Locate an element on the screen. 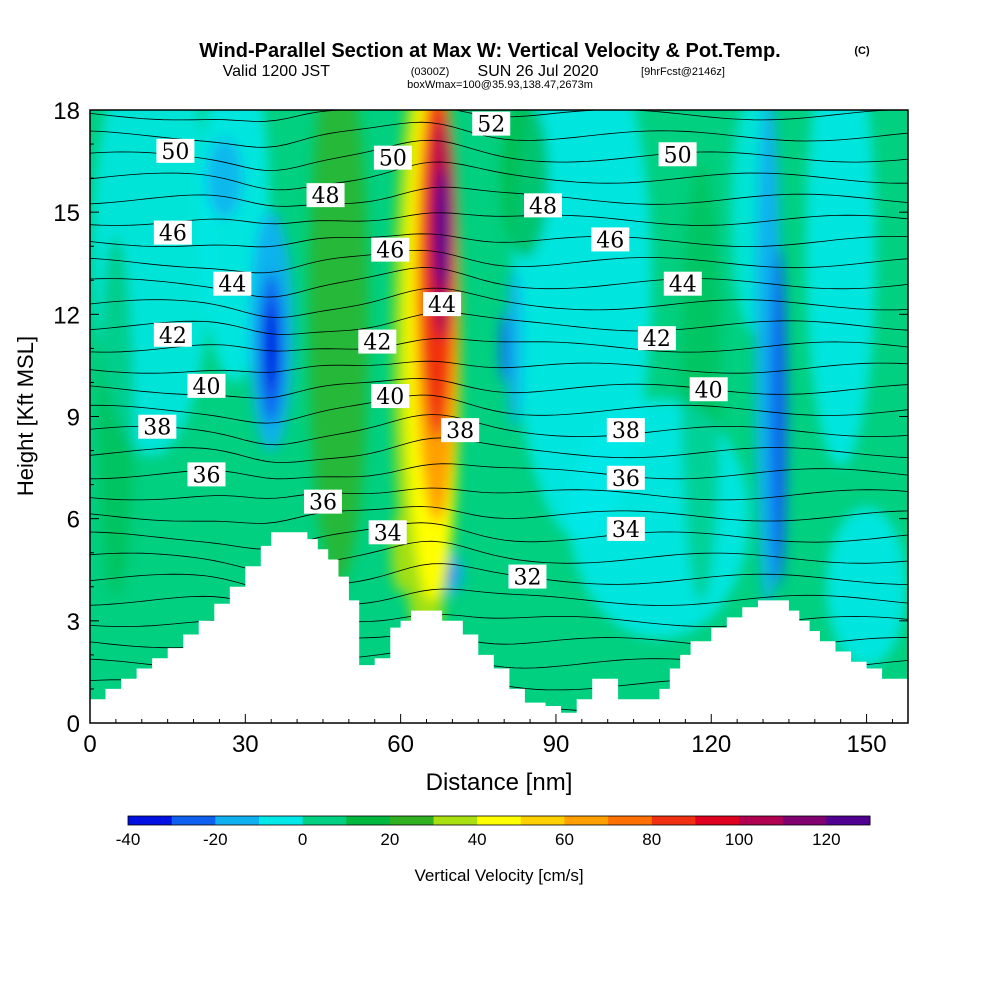  box-info: boxWmax=100@35.93,138.47,2673m is located at coordinates (500, 85).